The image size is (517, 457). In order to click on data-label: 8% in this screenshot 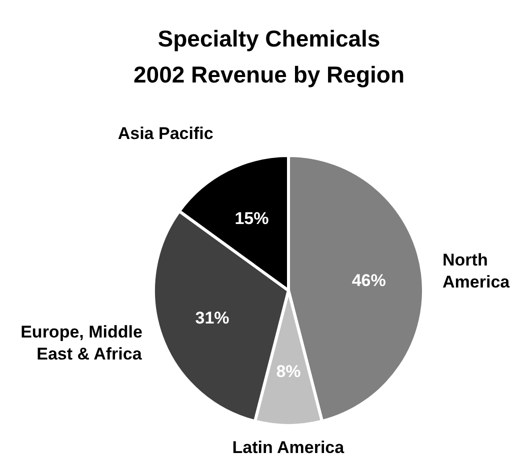, I will do `click(288, 371)`.